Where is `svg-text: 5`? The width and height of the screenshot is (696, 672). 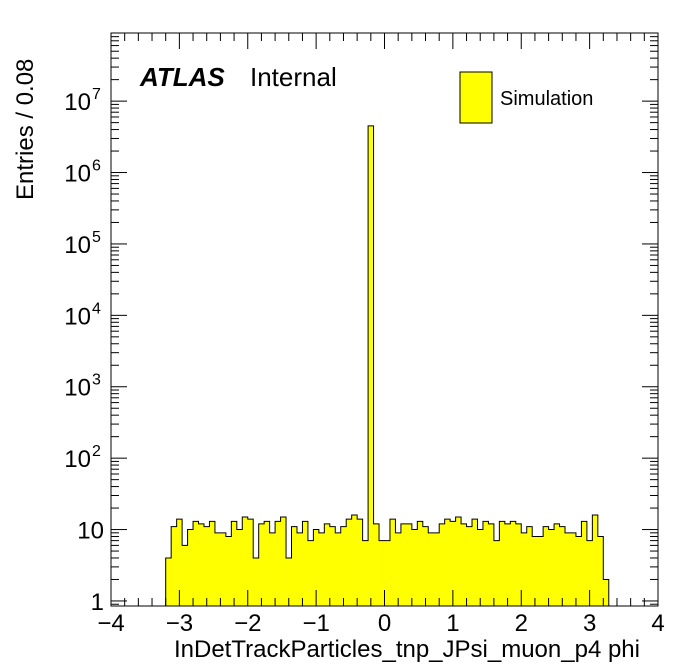
svg-text: 5 is located at coordinates (96, 237).